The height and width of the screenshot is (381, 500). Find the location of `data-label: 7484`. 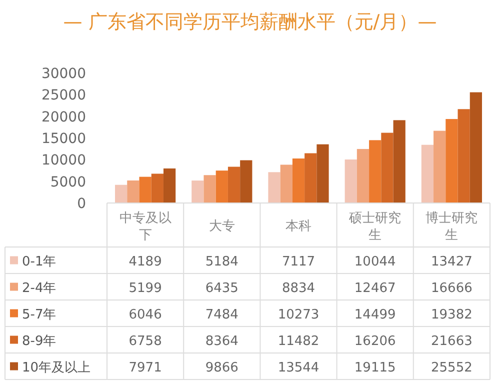

data-label: 7484 is located at coordinates (221, 314).